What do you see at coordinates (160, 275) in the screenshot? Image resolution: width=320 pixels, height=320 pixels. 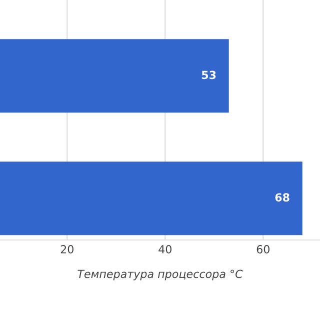 I see `x-axis-title: Температура процессора °C` at bounding box center [160, 275].